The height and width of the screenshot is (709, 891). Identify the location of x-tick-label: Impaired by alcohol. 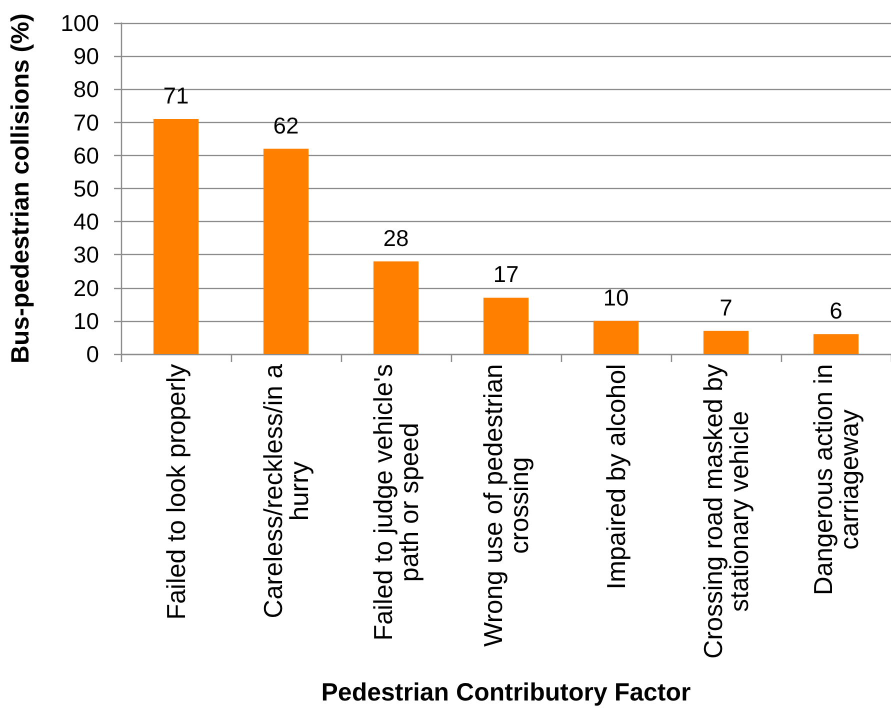
(616, 477).